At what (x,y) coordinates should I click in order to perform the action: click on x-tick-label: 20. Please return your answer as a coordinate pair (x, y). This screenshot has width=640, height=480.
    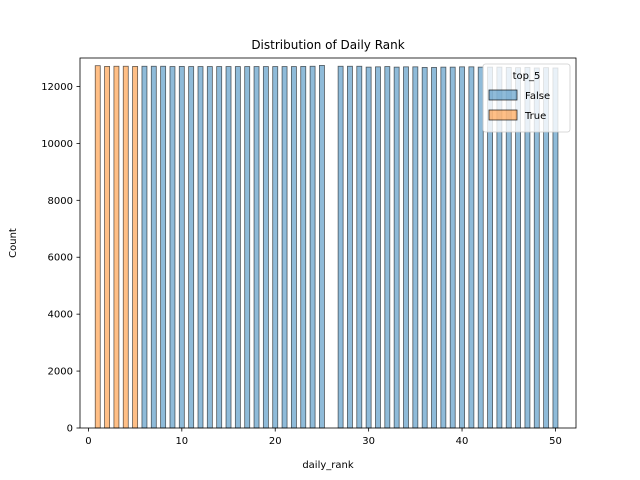
    Looking at the image, I should click on (275, 441).